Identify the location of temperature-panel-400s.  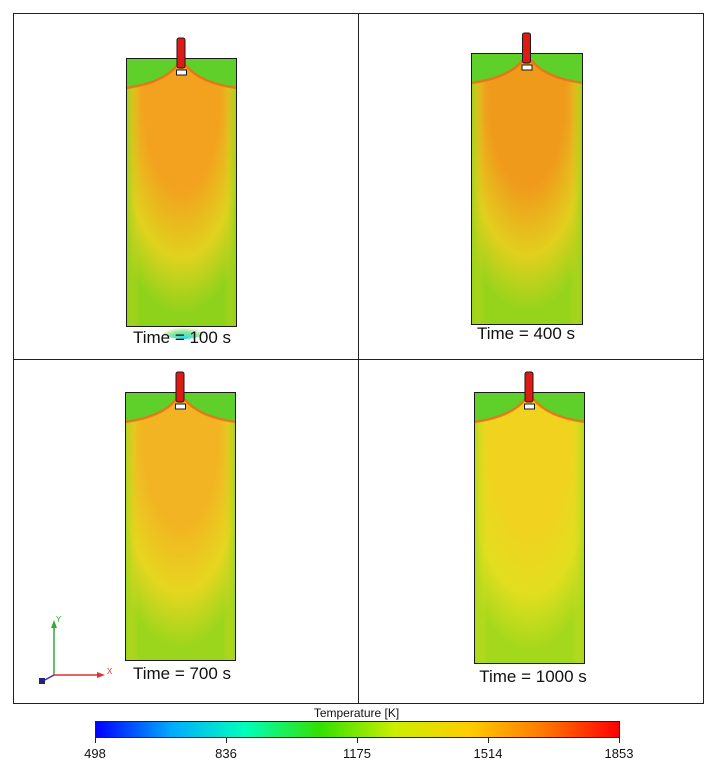
(527, 178).